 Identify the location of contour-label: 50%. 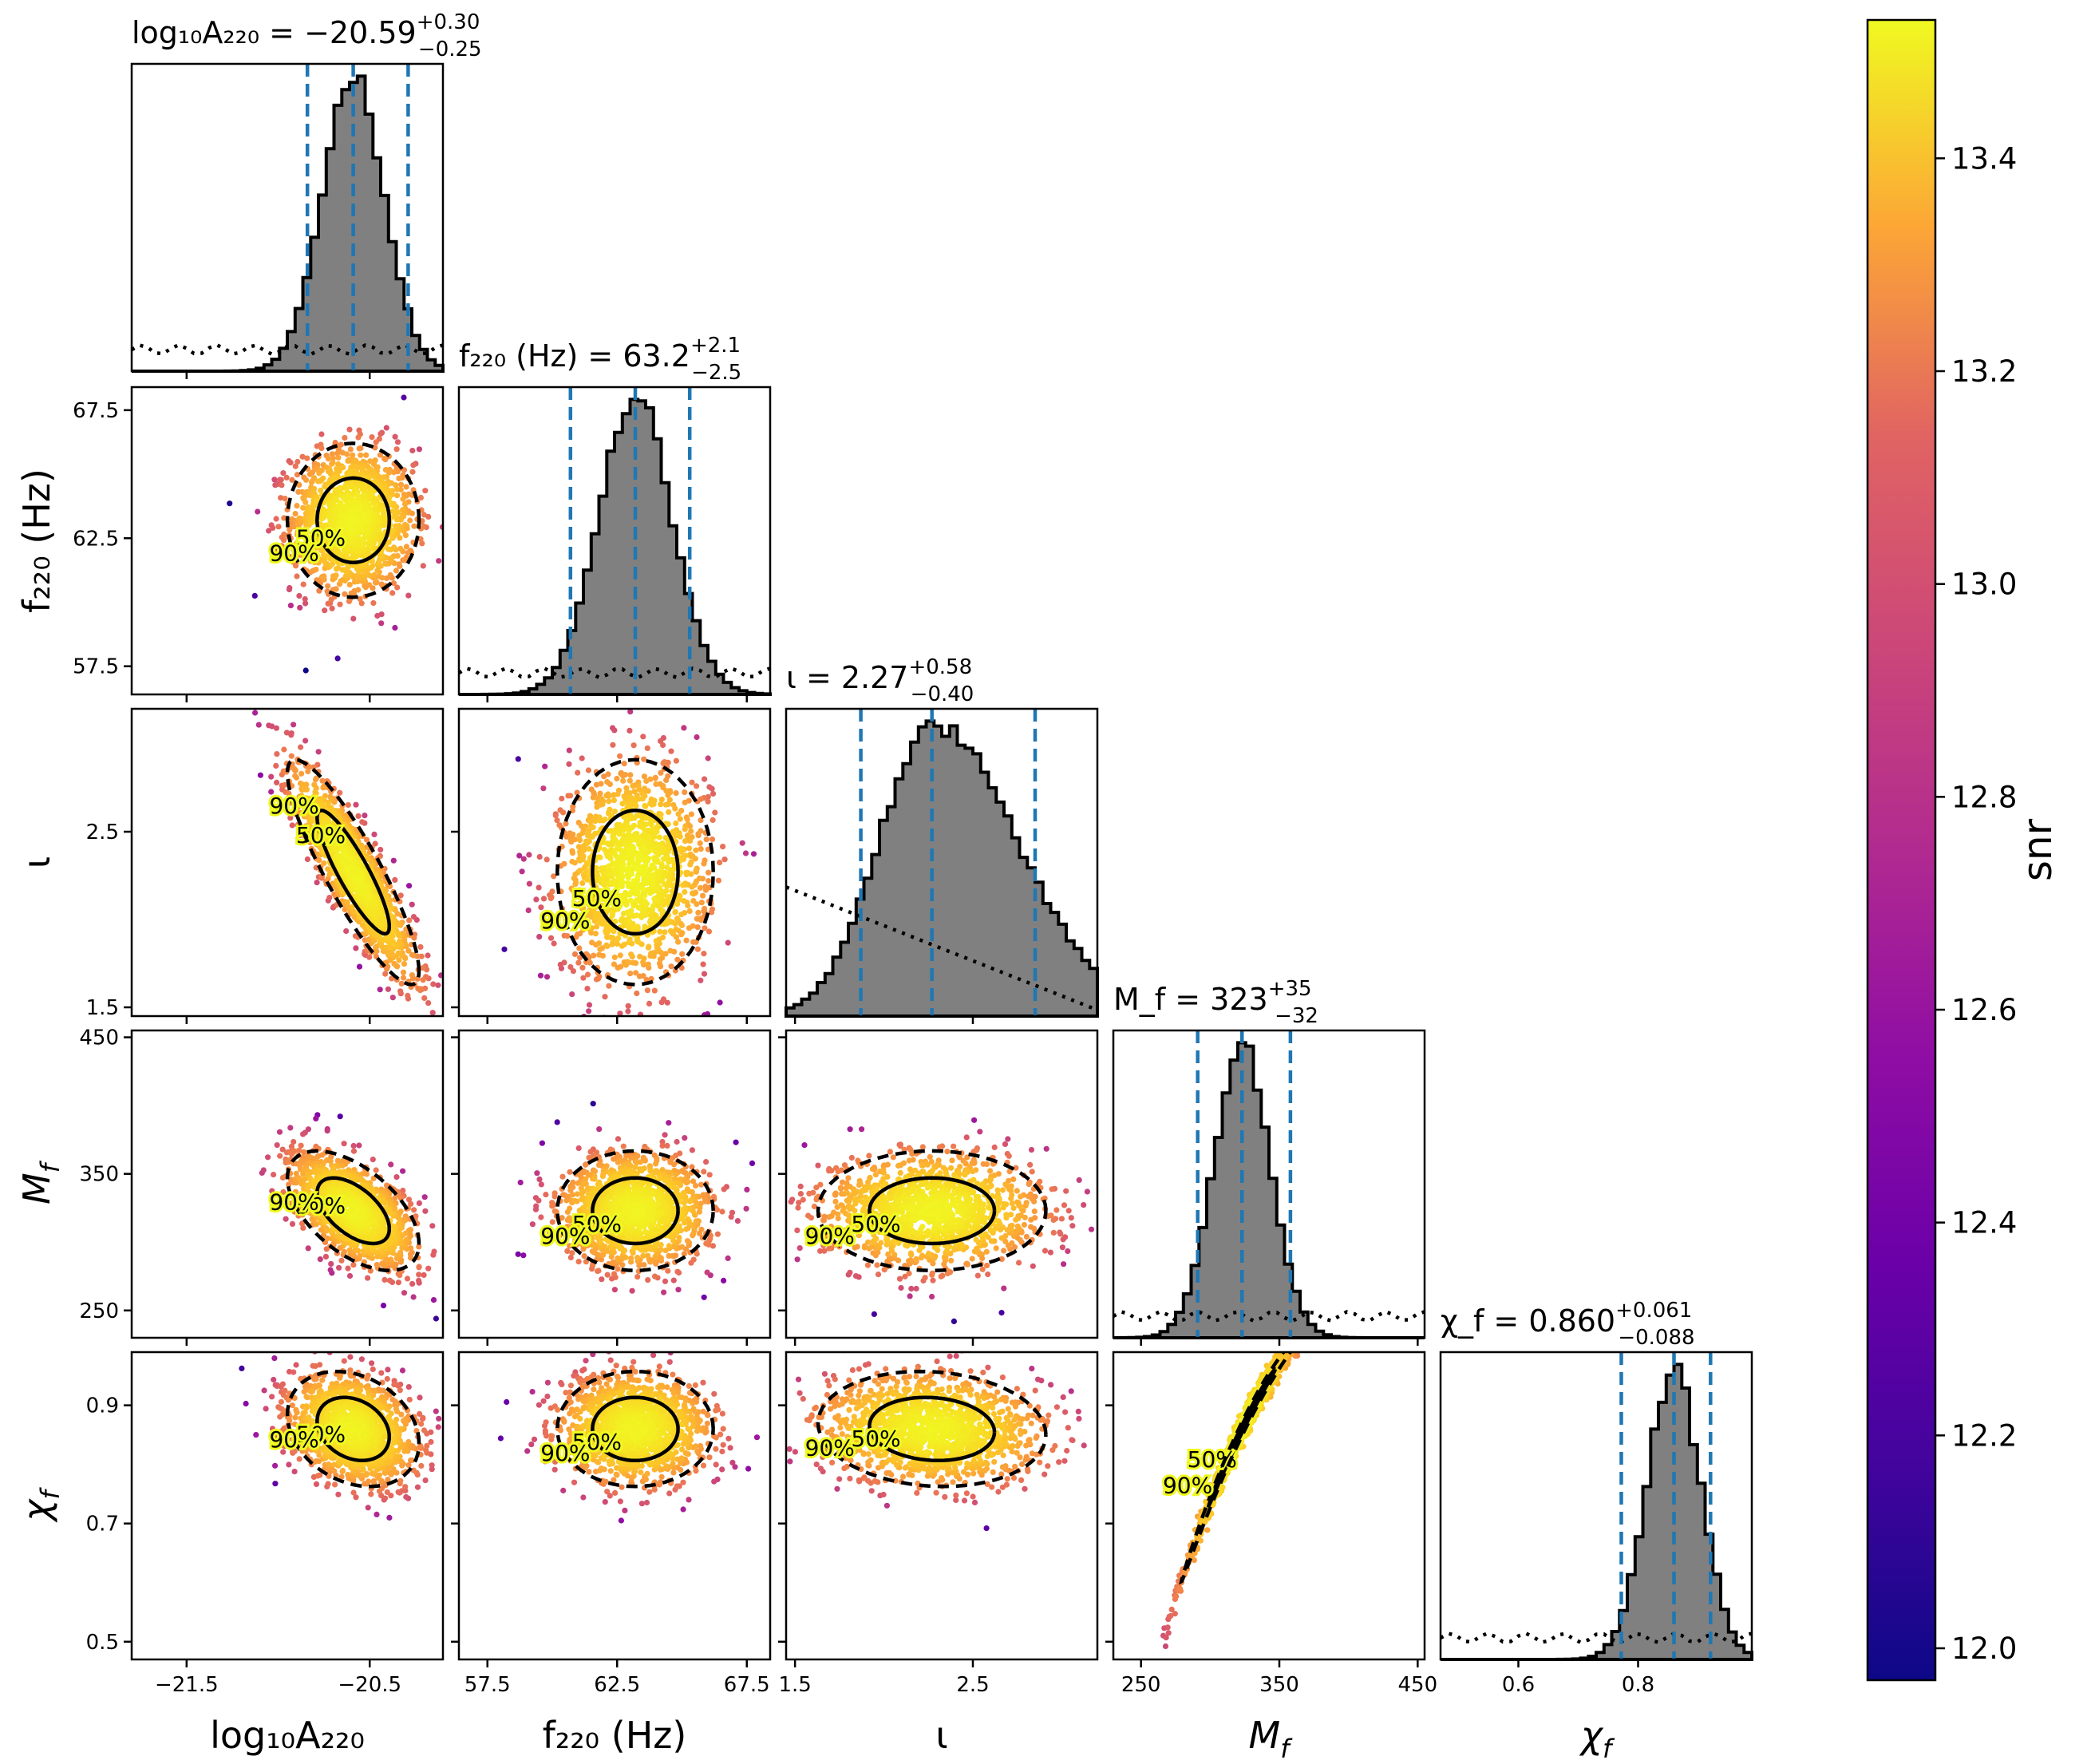
(597, 899).